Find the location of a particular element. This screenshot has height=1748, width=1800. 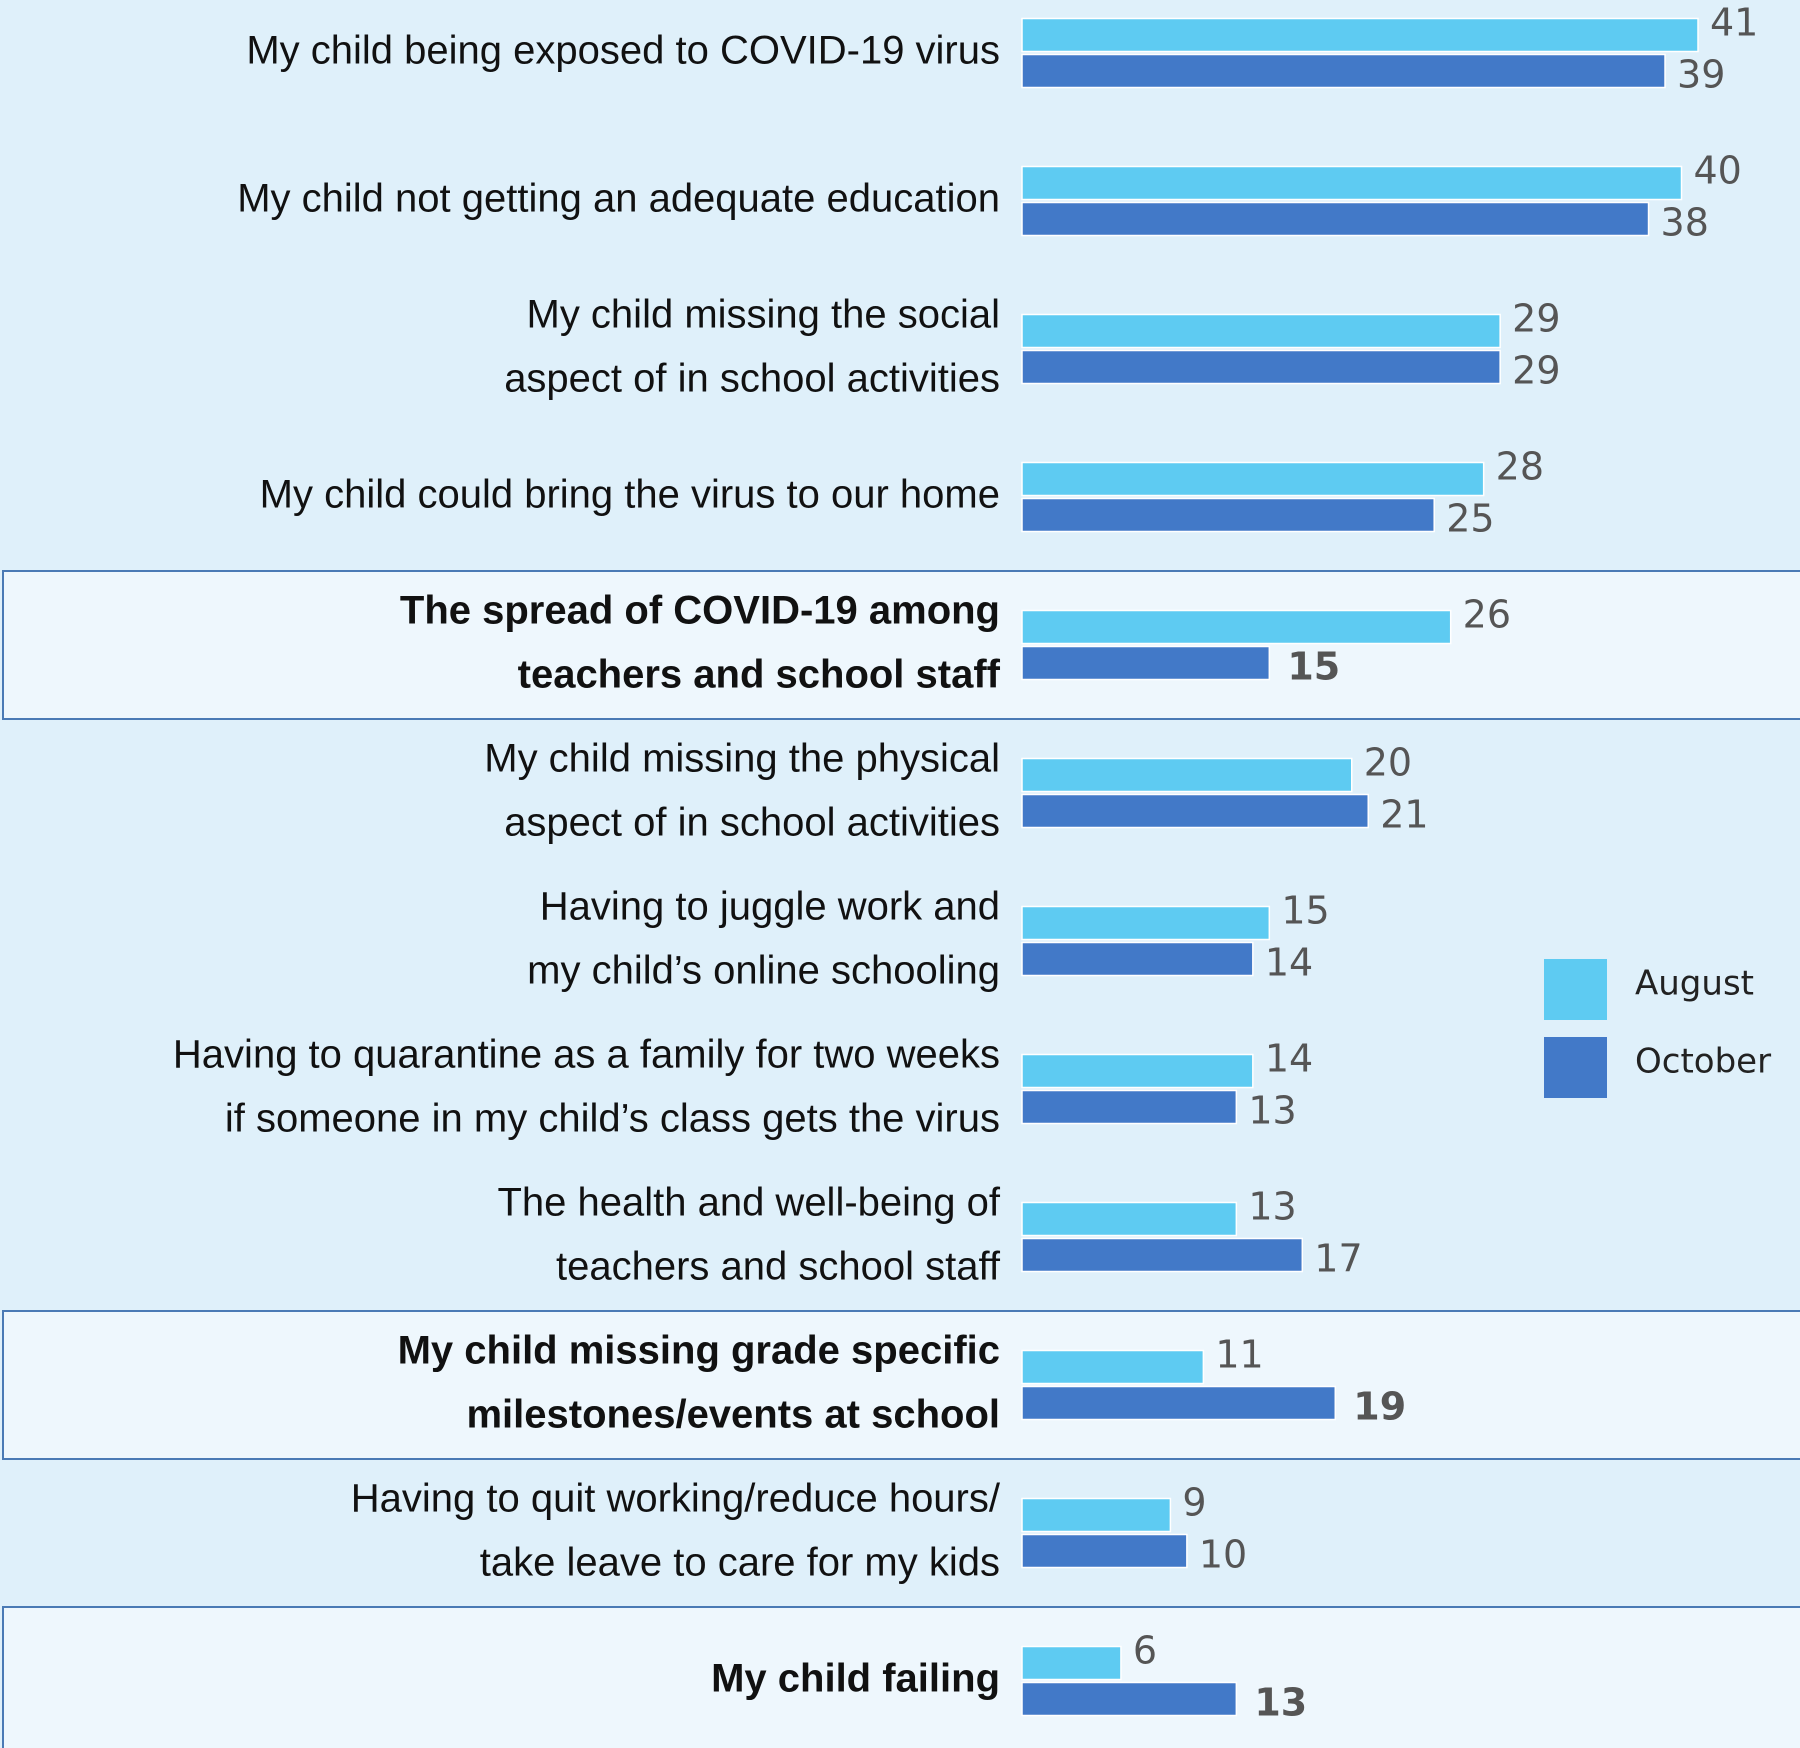

category-label: My child missing grade specific is located at coordinates (699, 1351).